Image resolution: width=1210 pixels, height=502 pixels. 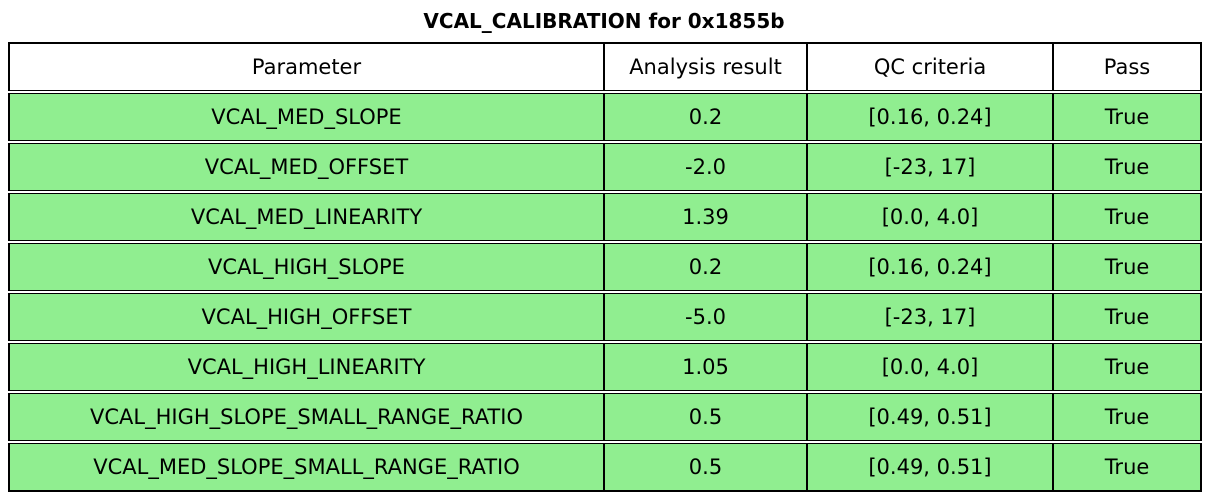 I want to click on cell-parameter: VCAL_HIGH_SLOPE_SMALL_RANGE_RATIO, so click(x=306, y=416).